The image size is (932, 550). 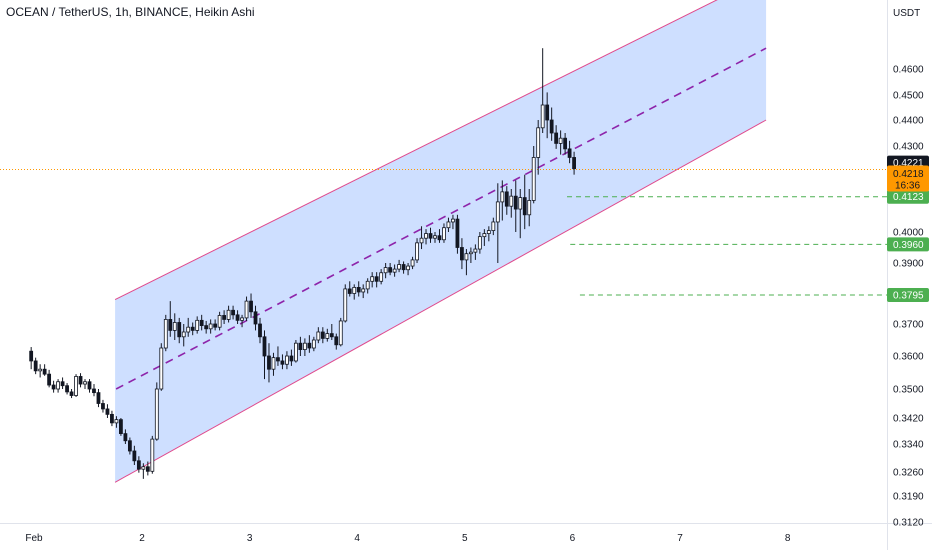 What do you see at coordinates (906, 13) in the screenshot?
I see `price-axis-unit: USDT` at bounding box center [906, 13].